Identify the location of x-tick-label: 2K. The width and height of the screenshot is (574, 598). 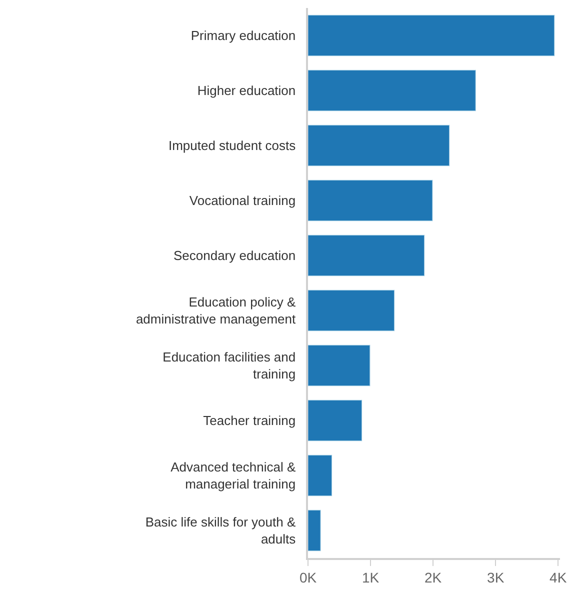
(433, 578).